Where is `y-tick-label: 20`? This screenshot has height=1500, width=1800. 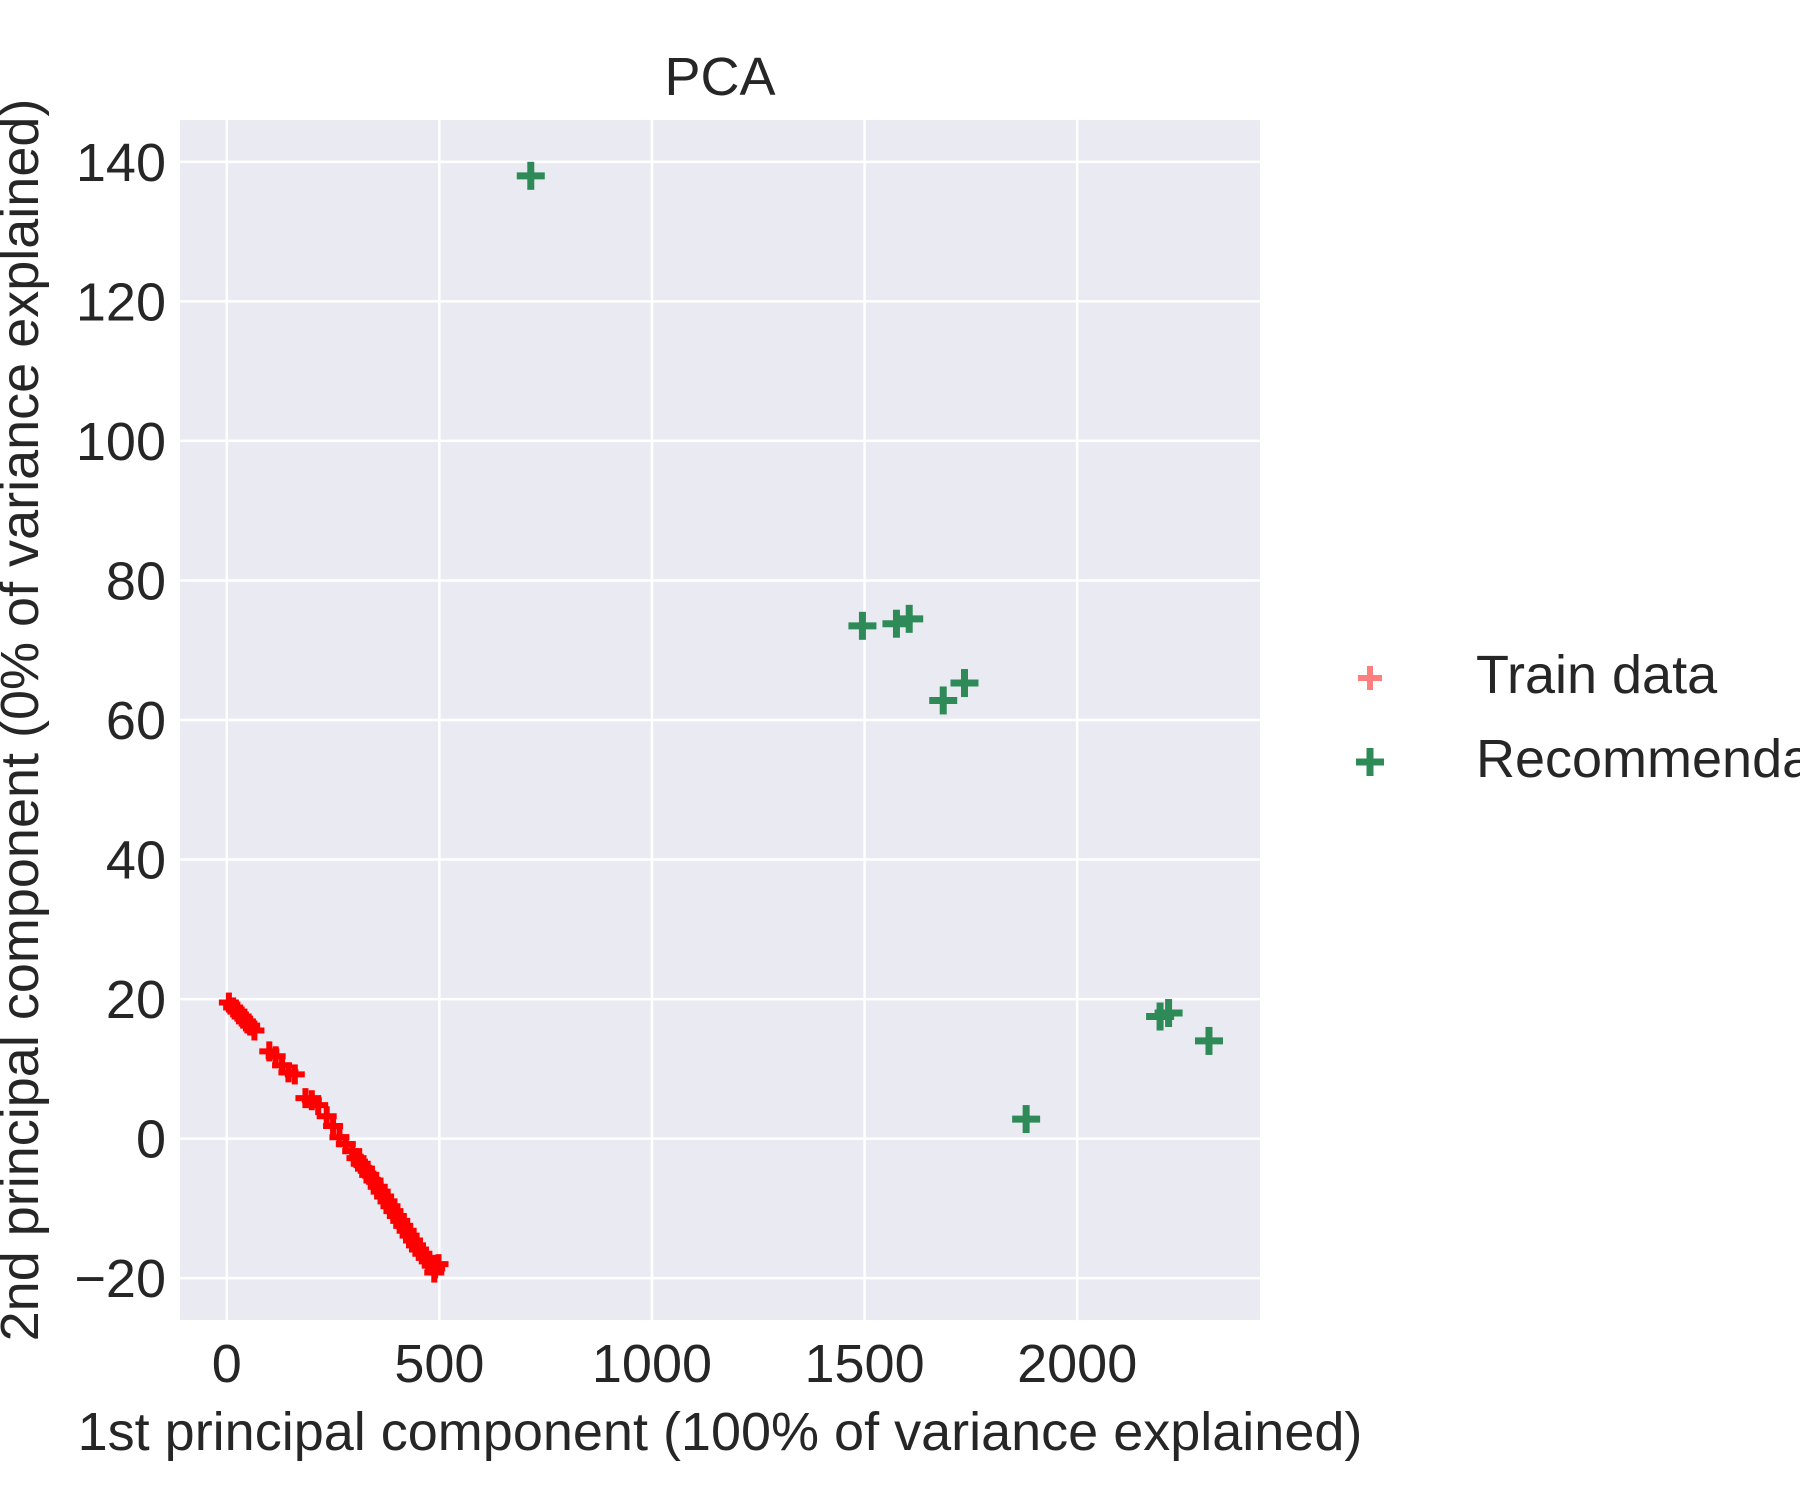
y-tick-label: 20 is located at coordinates (136, 1000).